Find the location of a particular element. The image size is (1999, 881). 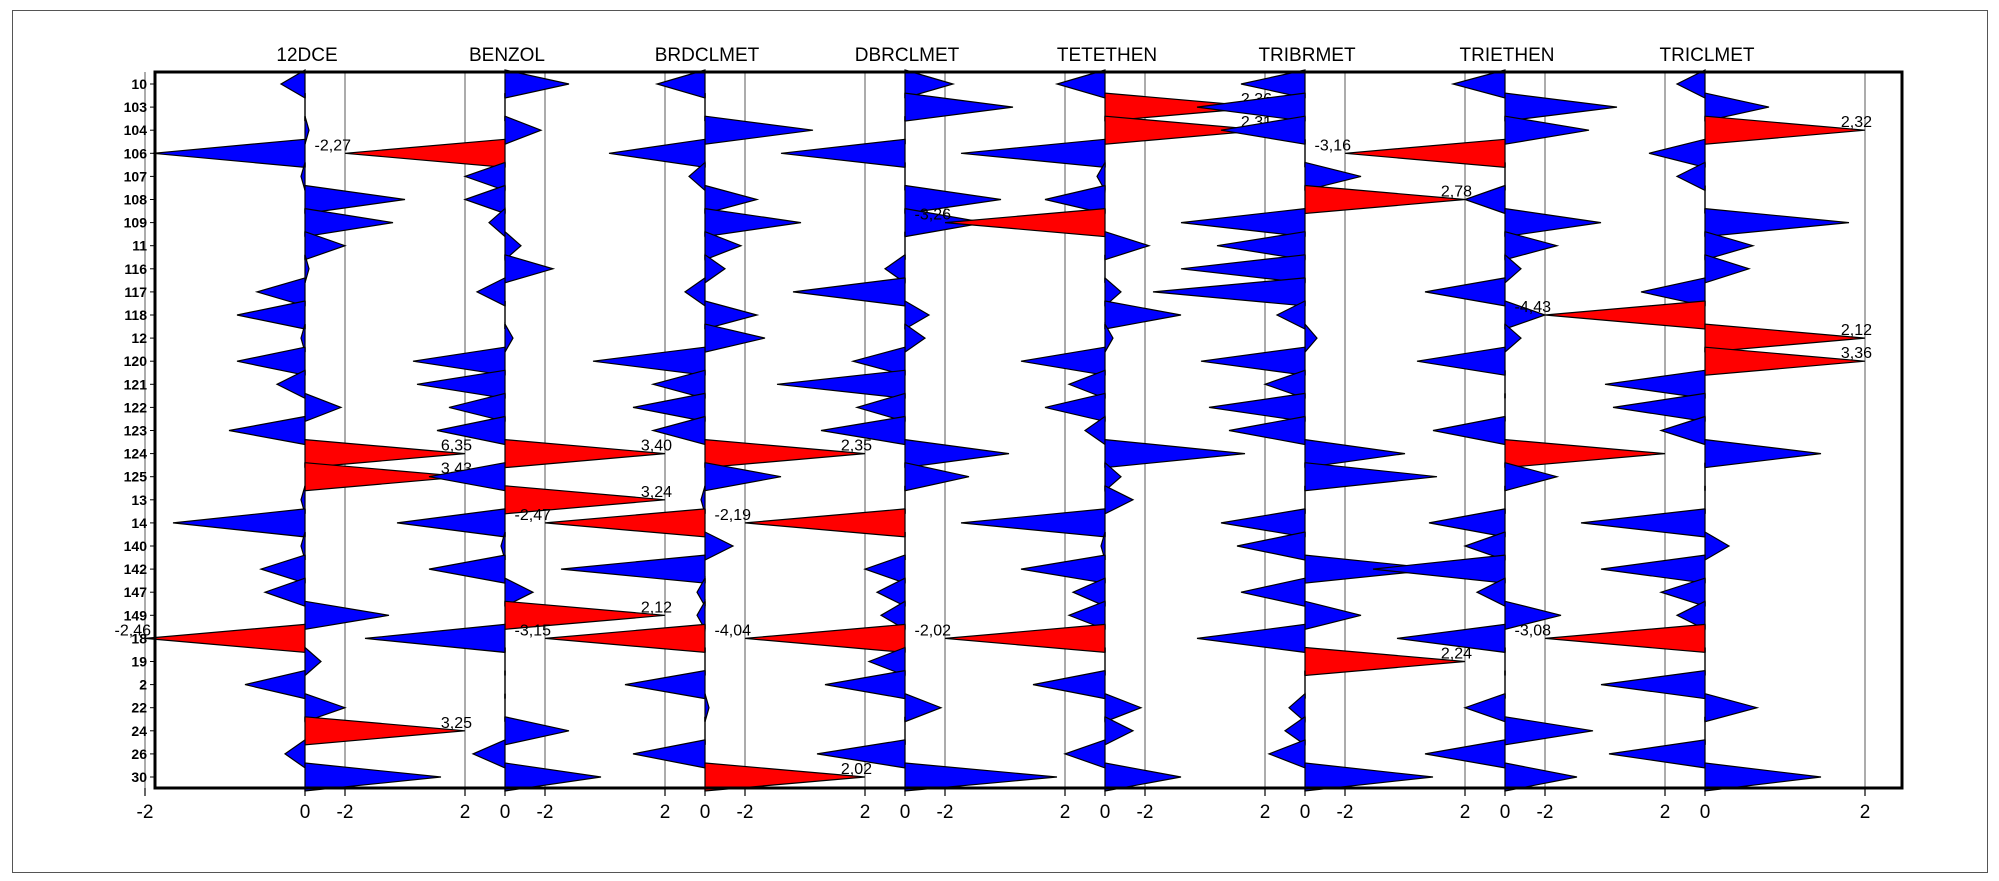

category-label: 18 is located at coordinates (139, 638).